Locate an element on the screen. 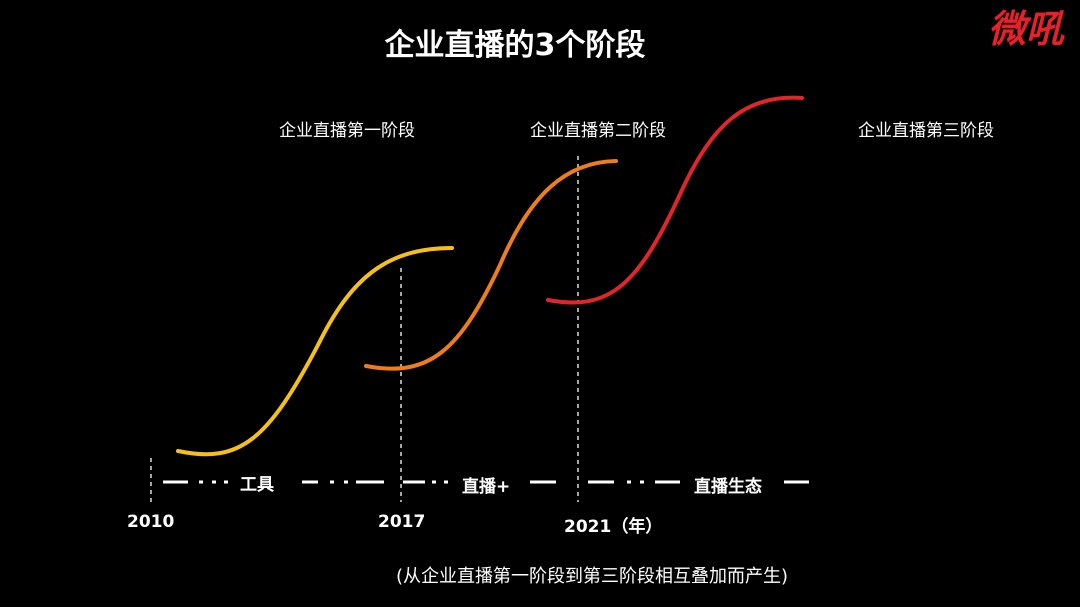 The height and width of the screenshot is (607, 1080). logo-text: 微吼 is located at coordinates (1026, 29).